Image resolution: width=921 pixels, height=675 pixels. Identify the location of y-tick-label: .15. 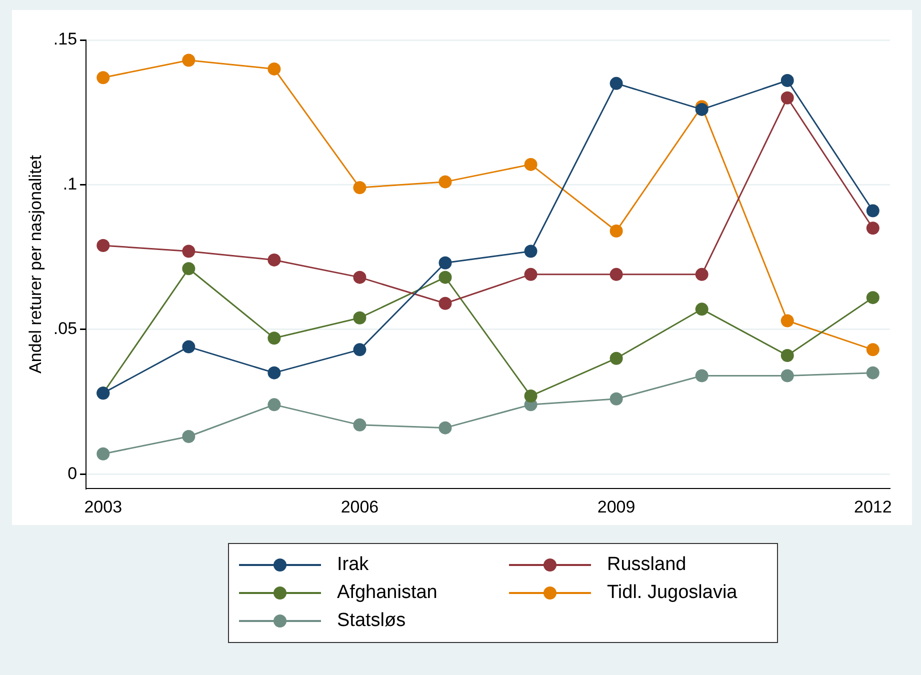
(65, 39).